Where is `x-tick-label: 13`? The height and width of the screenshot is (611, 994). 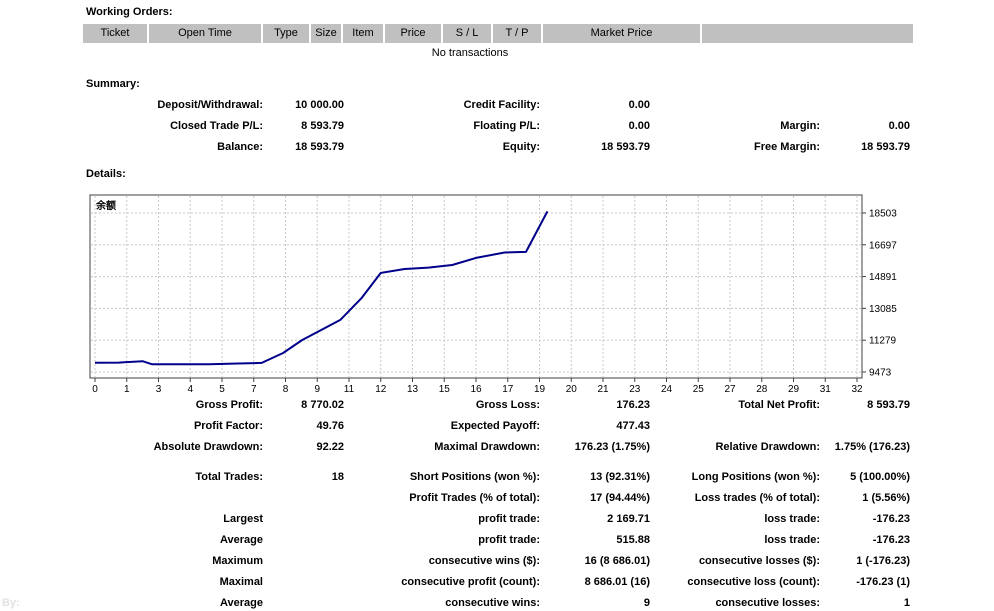 x-tick-label: 13 is located at coordinates (413, 389).